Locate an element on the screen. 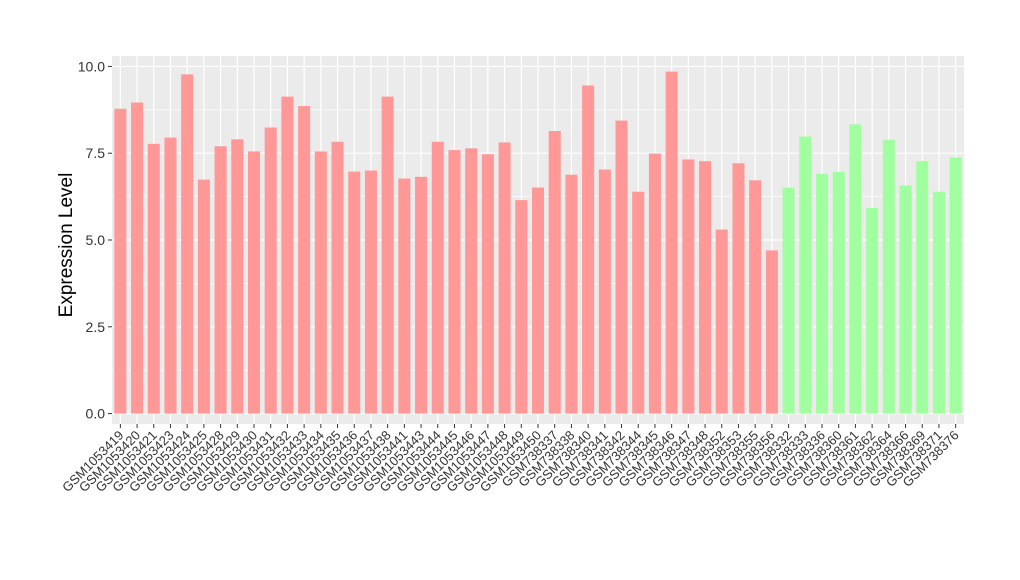  y-axis: 0.0 2.5 5.0 7.5 10.0 is located at coordinates (95, 240).